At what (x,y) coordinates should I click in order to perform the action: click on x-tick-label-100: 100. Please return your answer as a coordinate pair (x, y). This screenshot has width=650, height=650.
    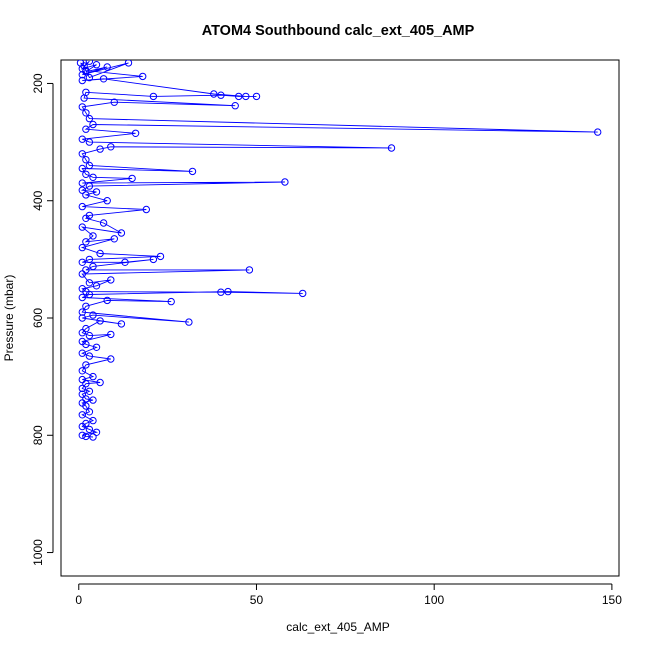
    Looking at the image, I should click on (434, 600).